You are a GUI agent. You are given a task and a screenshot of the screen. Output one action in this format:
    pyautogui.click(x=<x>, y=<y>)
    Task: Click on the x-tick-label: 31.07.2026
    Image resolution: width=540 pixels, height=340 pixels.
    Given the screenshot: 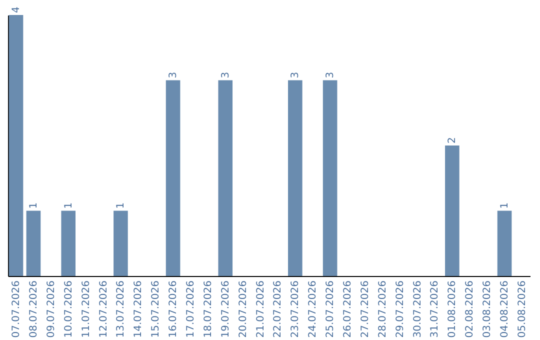 What is the action you would take?
    pyautogui.click(x=435, y=309)
    